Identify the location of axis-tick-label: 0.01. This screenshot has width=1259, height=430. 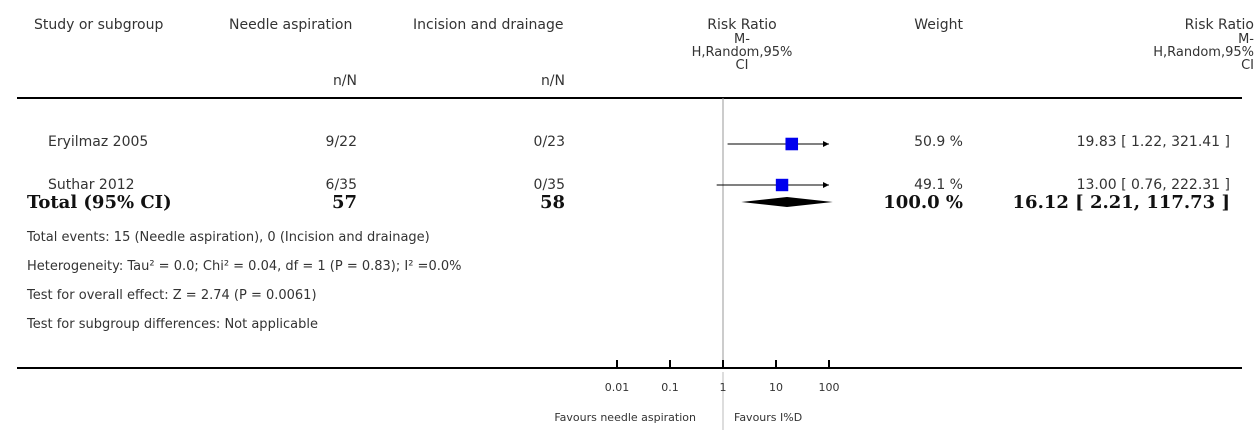
(617, 387).